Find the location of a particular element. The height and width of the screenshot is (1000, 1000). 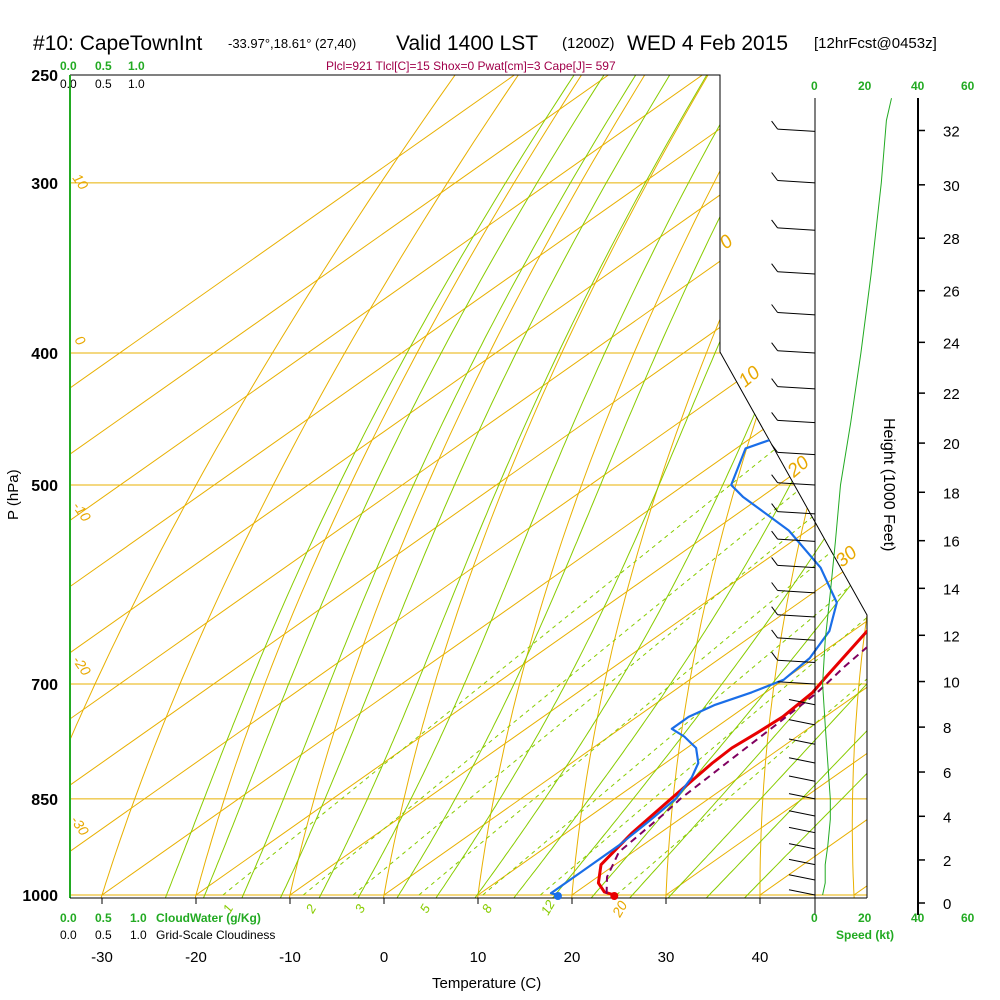

temperature-tick-label: 20 is located at coordinates (572, 957).